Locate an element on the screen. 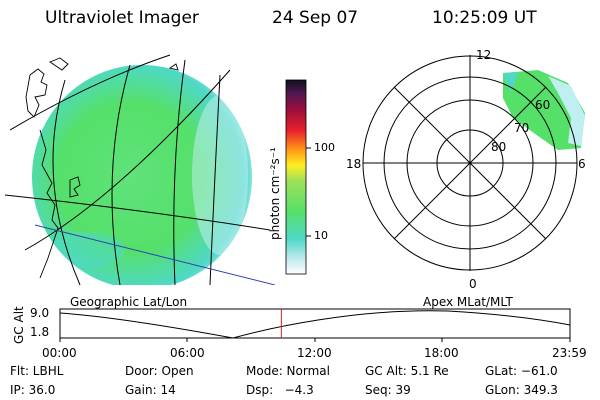 This screenshot has height=400, width=600. timeline-ytick-low: 1.8 is located at coordinates (40, 332).